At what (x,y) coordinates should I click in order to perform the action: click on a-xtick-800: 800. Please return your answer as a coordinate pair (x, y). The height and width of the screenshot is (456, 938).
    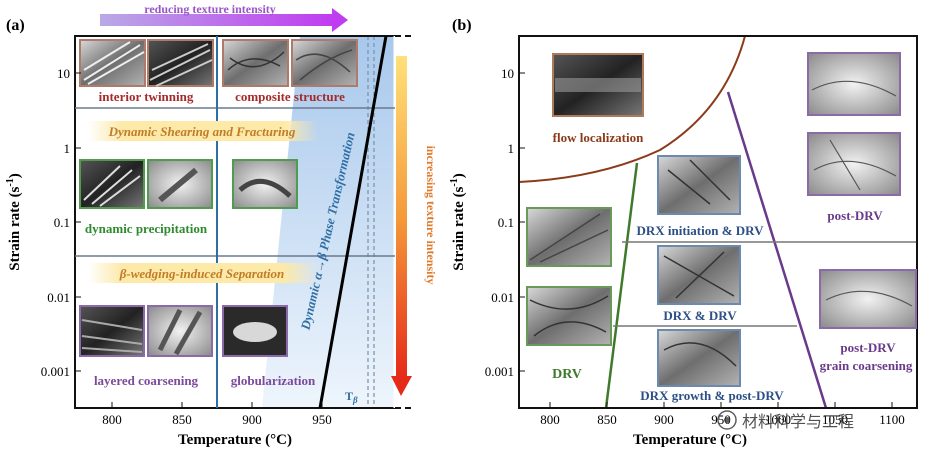
    Looking at the image, I should click on (112, 419).